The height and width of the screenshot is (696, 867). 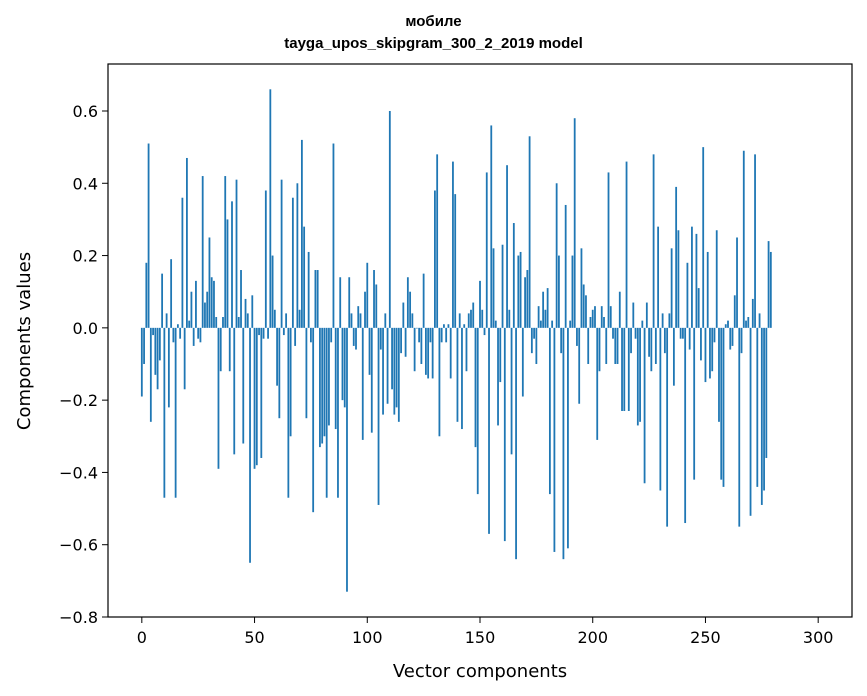 I want to click on x-tick-label-100: 100, so click(x=367, y=637).